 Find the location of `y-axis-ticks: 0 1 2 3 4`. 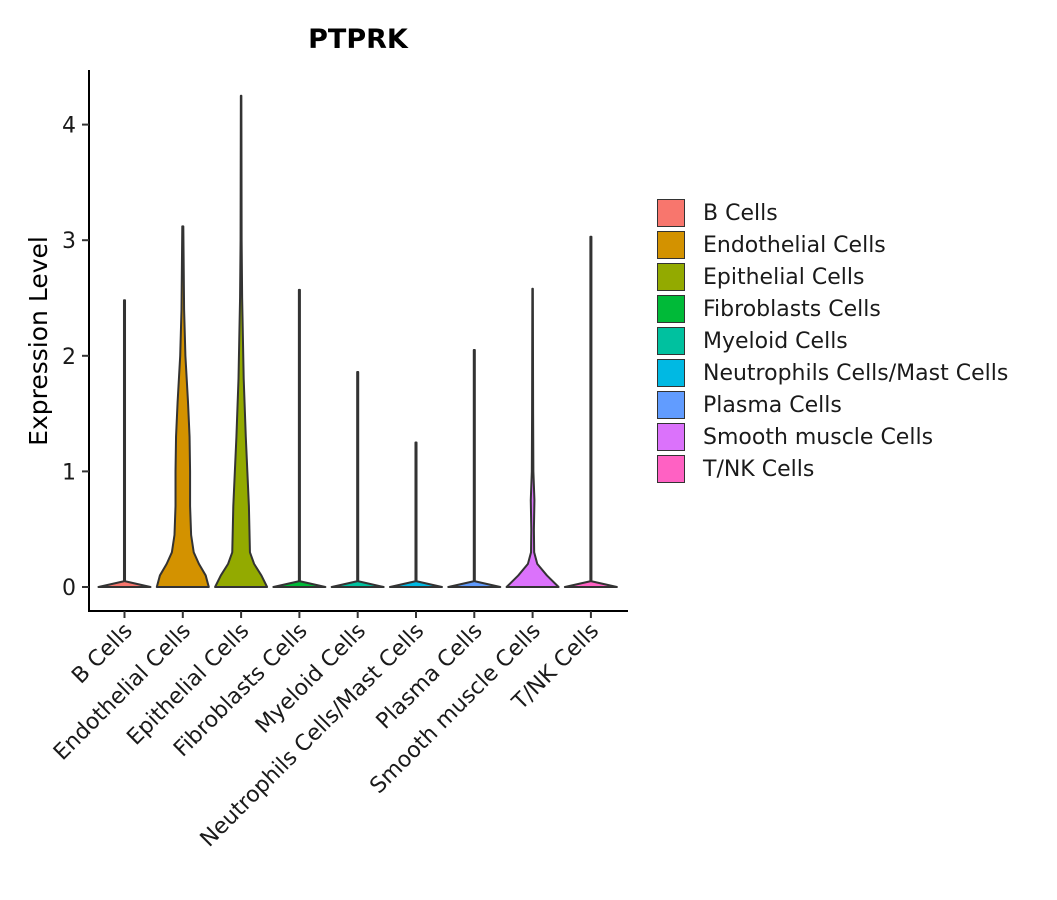

y-axis-ticks: 0 1 2 3 4 is located at coordinates (75, 357).